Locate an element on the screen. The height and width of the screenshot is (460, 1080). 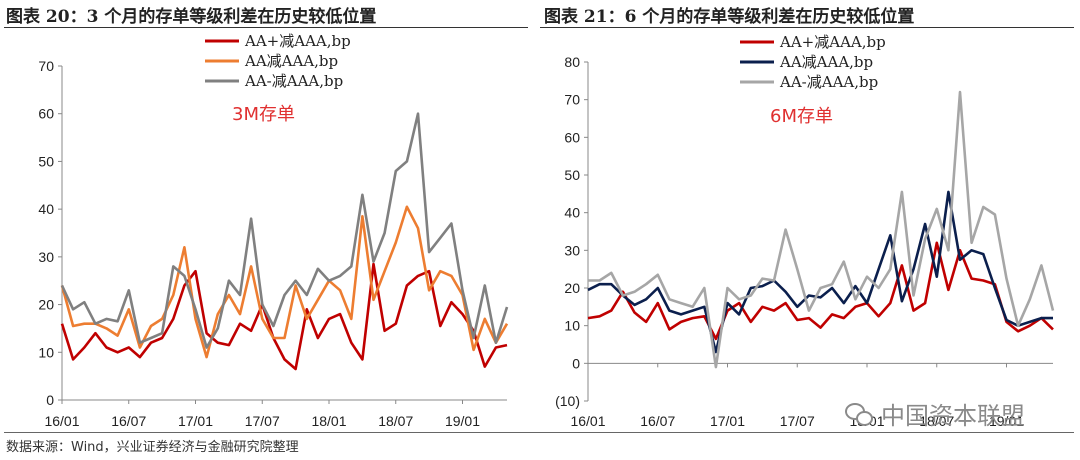
chart-title-right: 图表 21：6 个月的存单等级利差在历史较低位置 is located at coordinates (729, 17).